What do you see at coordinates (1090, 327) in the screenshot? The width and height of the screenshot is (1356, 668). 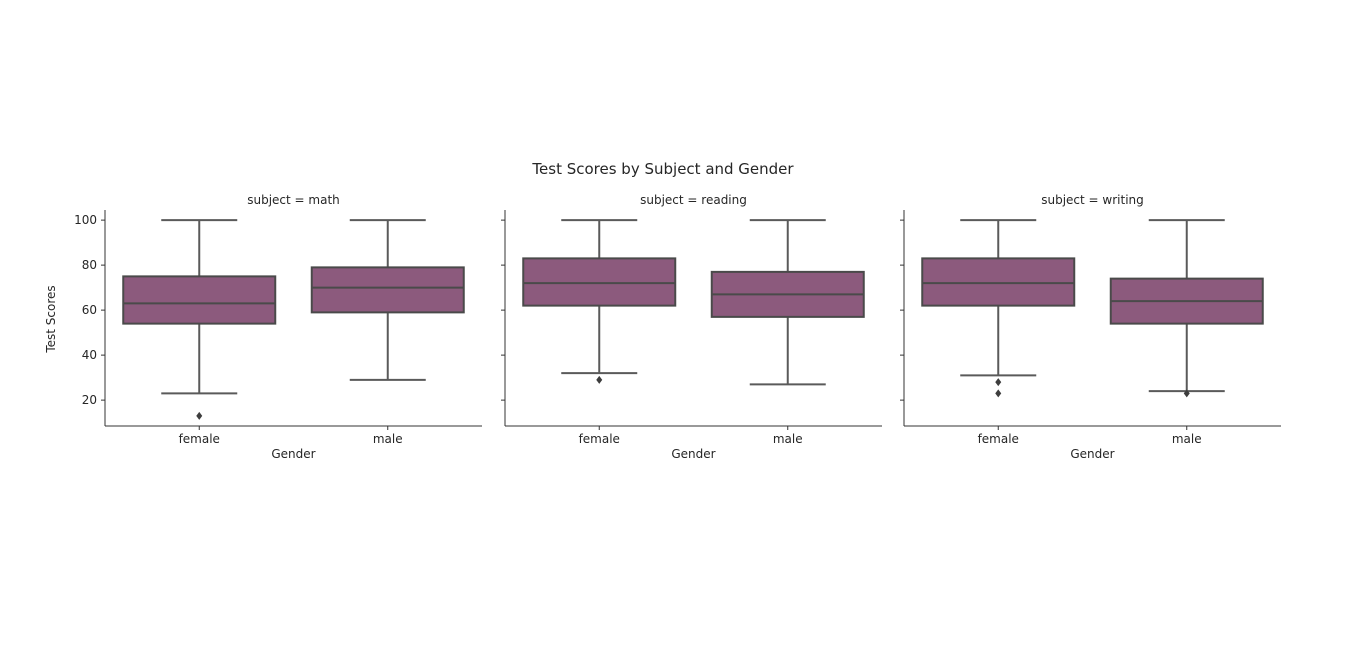 I see `panel-3: subject = writing female male Gender` at bounding box center [1090, 327].